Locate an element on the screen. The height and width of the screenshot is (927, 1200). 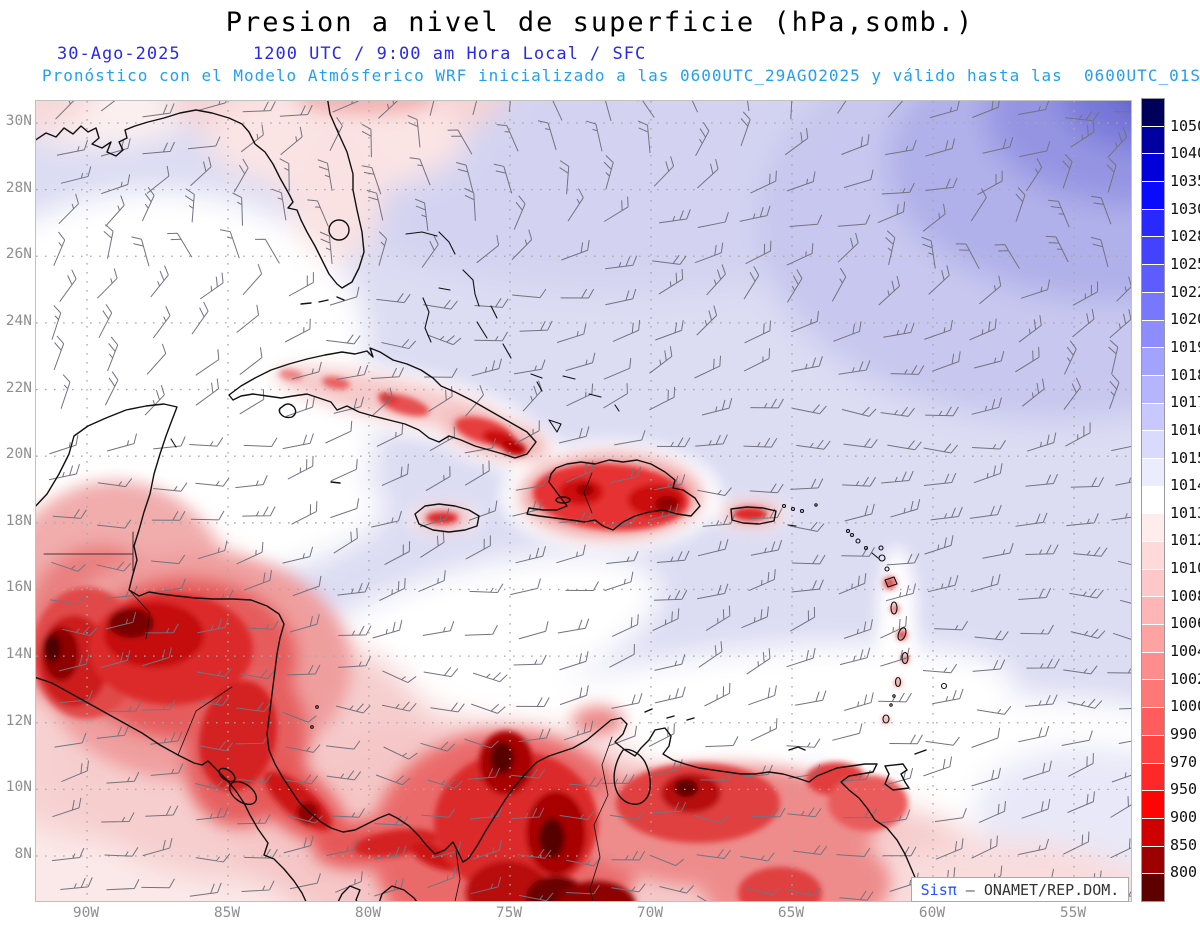
lat-label: 20N is located at coordinates (18, 454).